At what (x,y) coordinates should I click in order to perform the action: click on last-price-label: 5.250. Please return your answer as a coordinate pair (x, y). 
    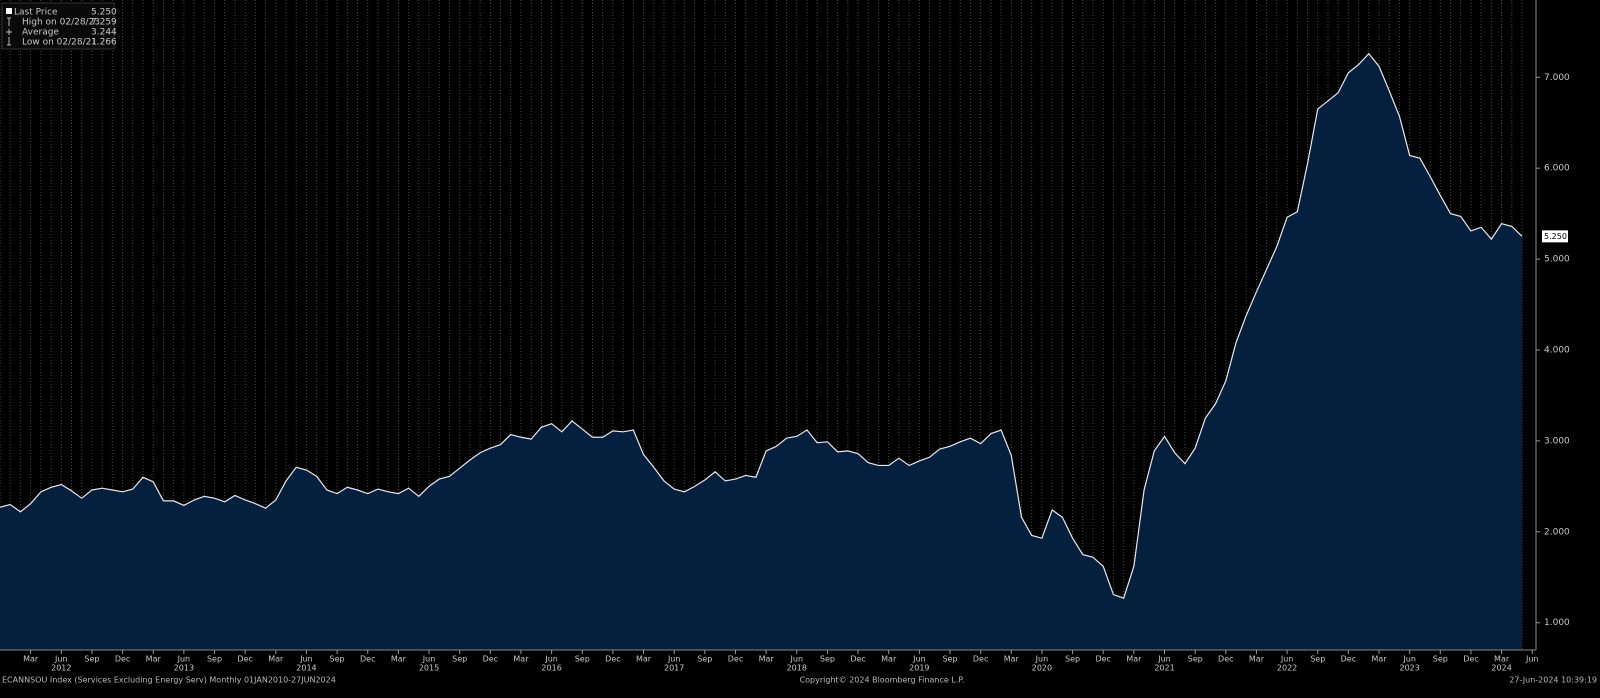
    Looking at the image, I should click on (1555, 236).